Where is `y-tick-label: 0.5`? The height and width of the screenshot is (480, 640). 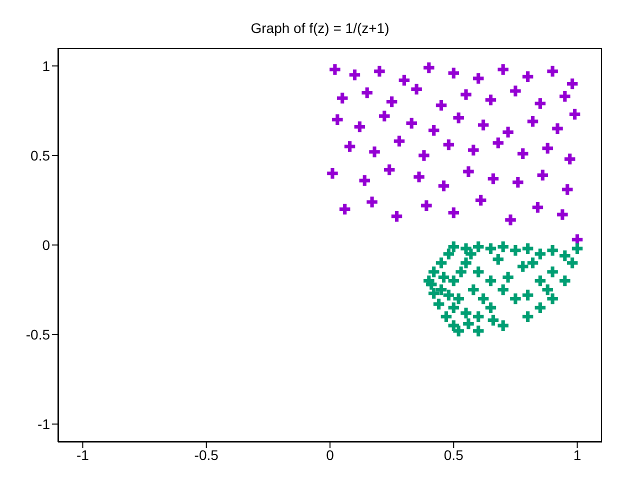 y-tick-label: 0.5 is located at coordinates (40, 155).